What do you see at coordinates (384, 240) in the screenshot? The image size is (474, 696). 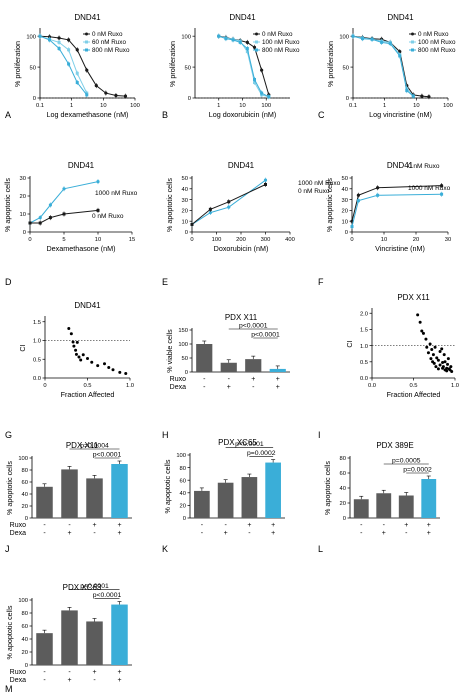 I see `x-tick-label: 10` at bounding box center [384, 240].